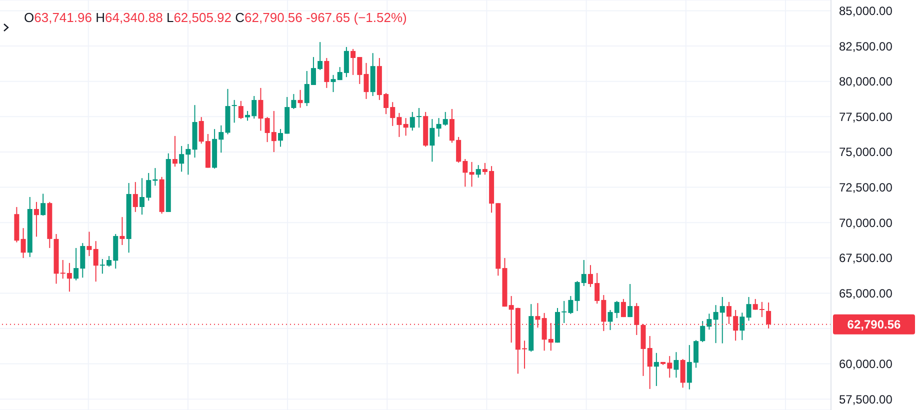 The width and height of the screenshot is (921, 410). I want to click on y-tick-label: 72,500.00, so click(866, 187).